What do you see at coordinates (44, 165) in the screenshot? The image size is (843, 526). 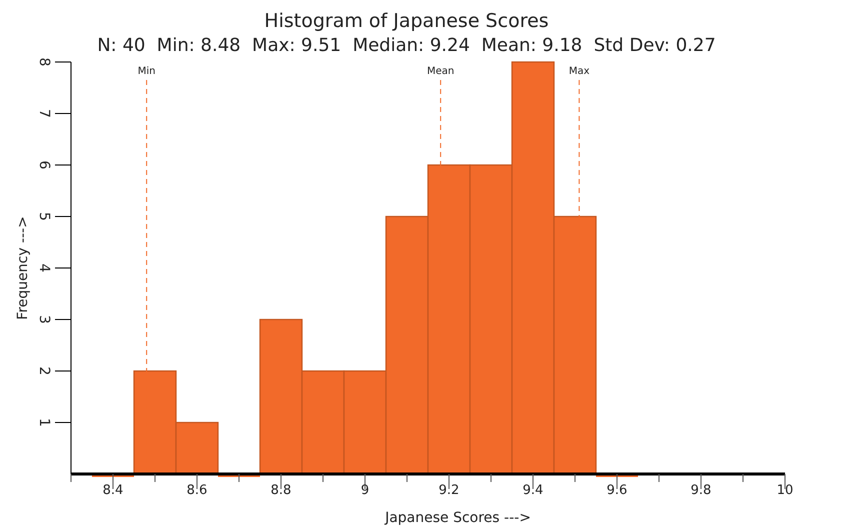 I see `y-tick-label: 6` at bounding box center [44, 165].